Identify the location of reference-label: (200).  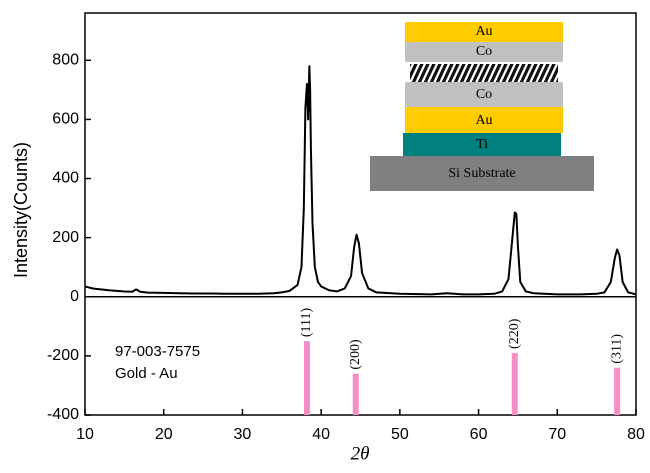
(355, 354).